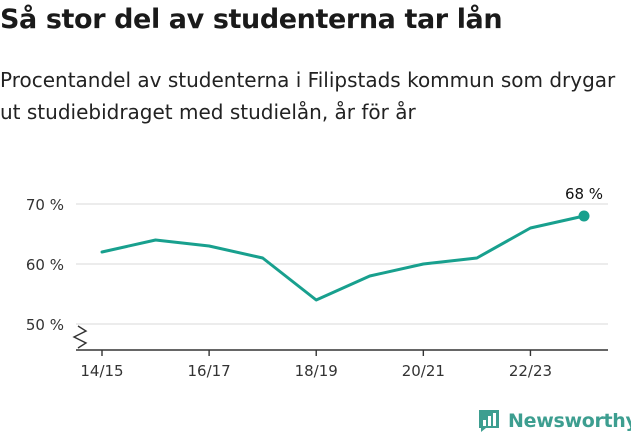 Image resolution: width=631 pixels, height=439 pixels. I want to click on newsworthy-logo: Newsworthy, so click(553, 421).